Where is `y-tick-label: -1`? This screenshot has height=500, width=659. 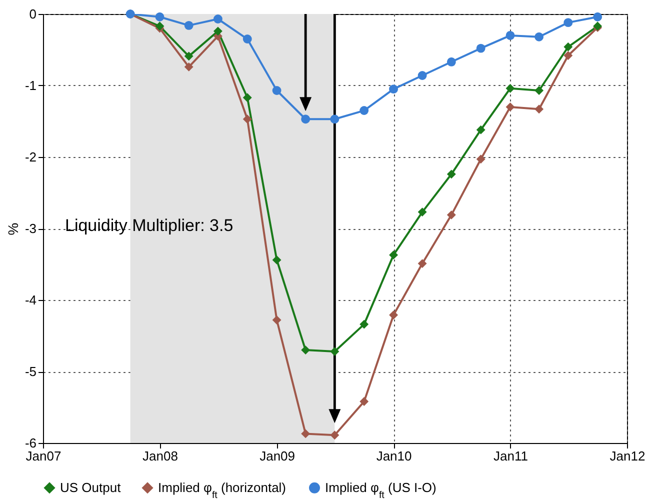 y-tick-label: -1 is located at coordinates (30, 85).